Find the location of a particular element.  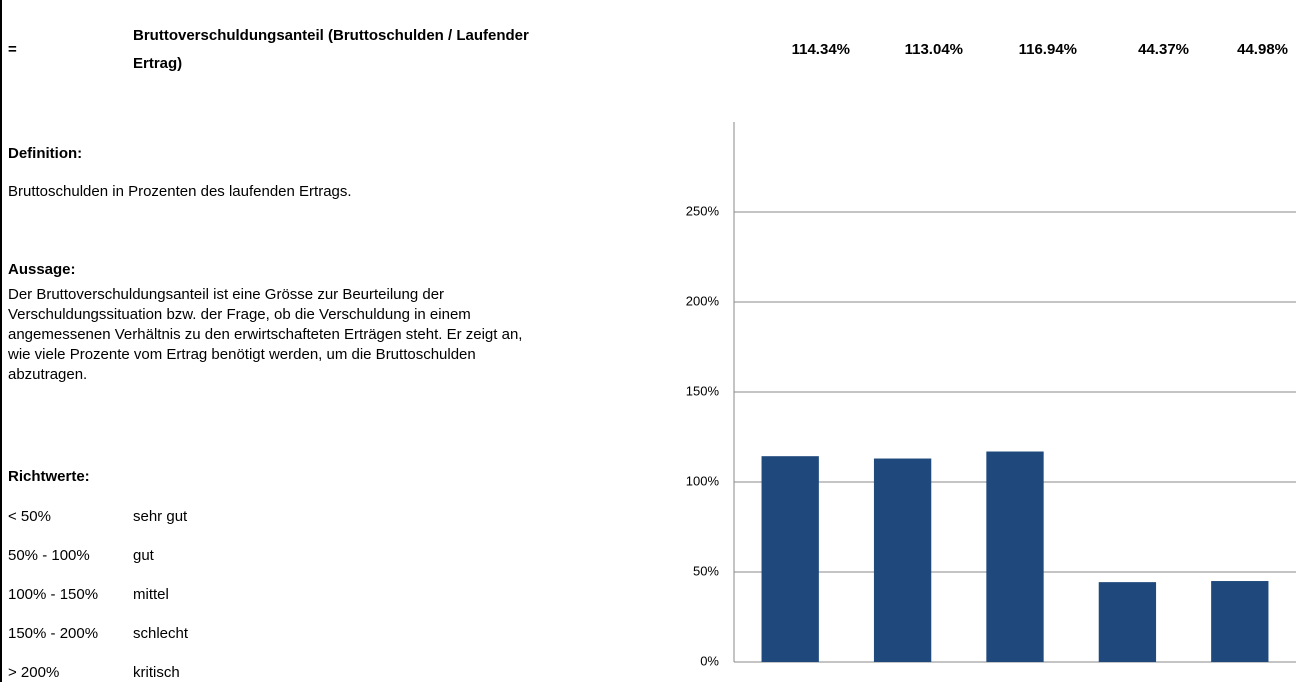

rating: mittel is located at coordinates (151, 594).